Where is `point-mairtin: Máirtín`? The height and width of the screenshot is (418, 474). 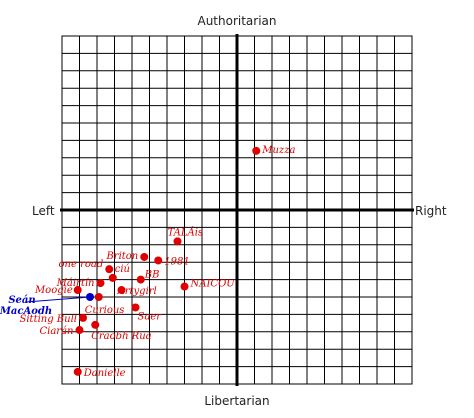
point-mairtin: Máirtín is located at coordinates (80, 283).